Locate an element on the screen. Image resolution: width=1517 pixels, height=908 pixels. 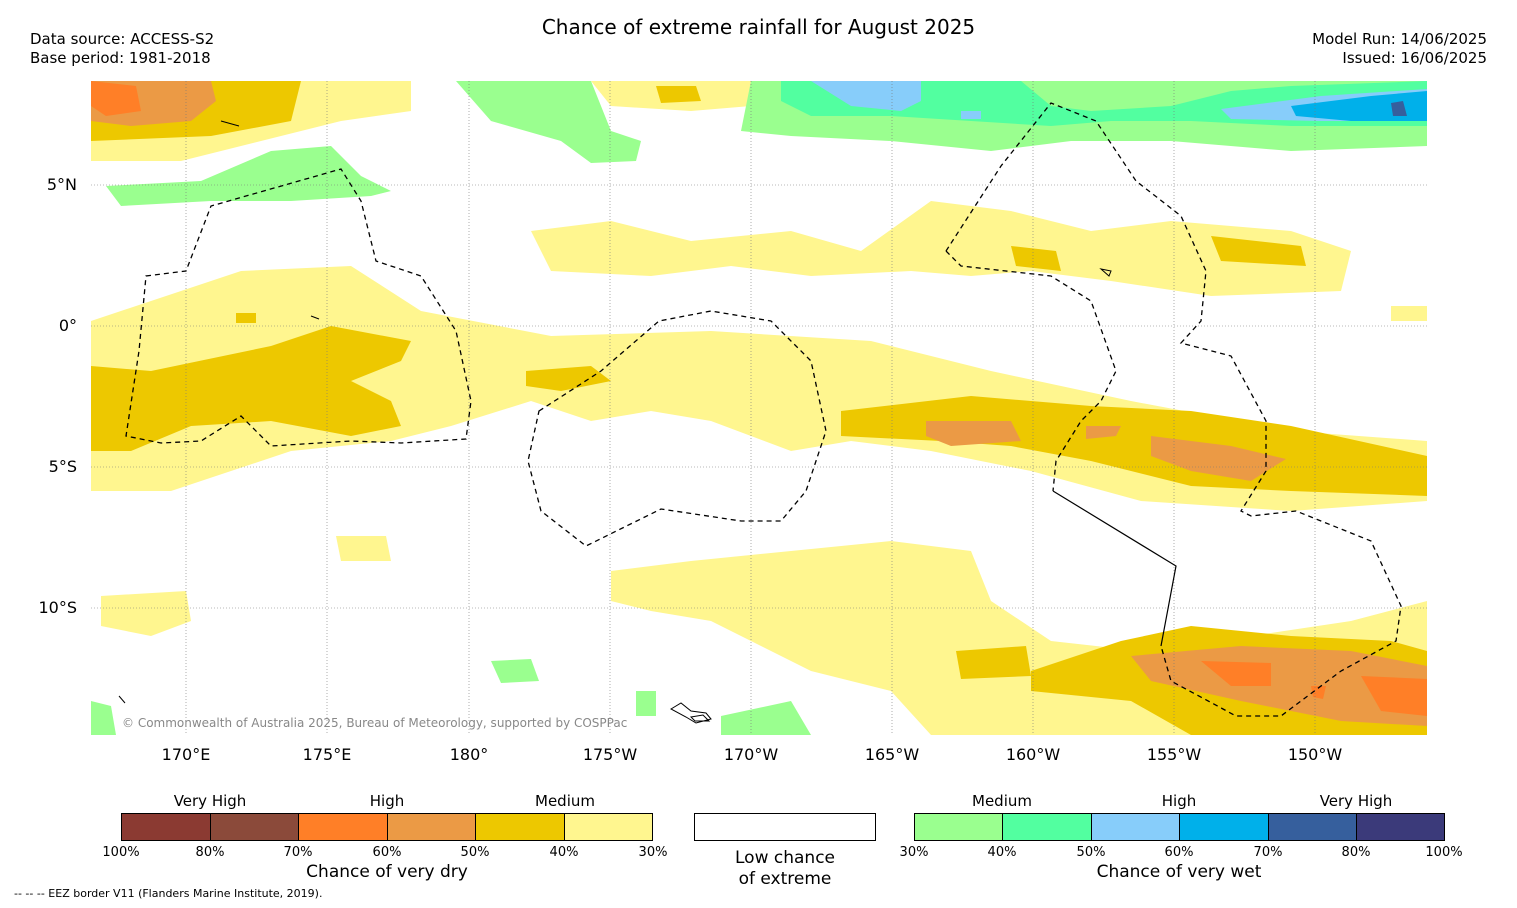
lat-label-5n: 5°N is located at coordinates (61, 184).